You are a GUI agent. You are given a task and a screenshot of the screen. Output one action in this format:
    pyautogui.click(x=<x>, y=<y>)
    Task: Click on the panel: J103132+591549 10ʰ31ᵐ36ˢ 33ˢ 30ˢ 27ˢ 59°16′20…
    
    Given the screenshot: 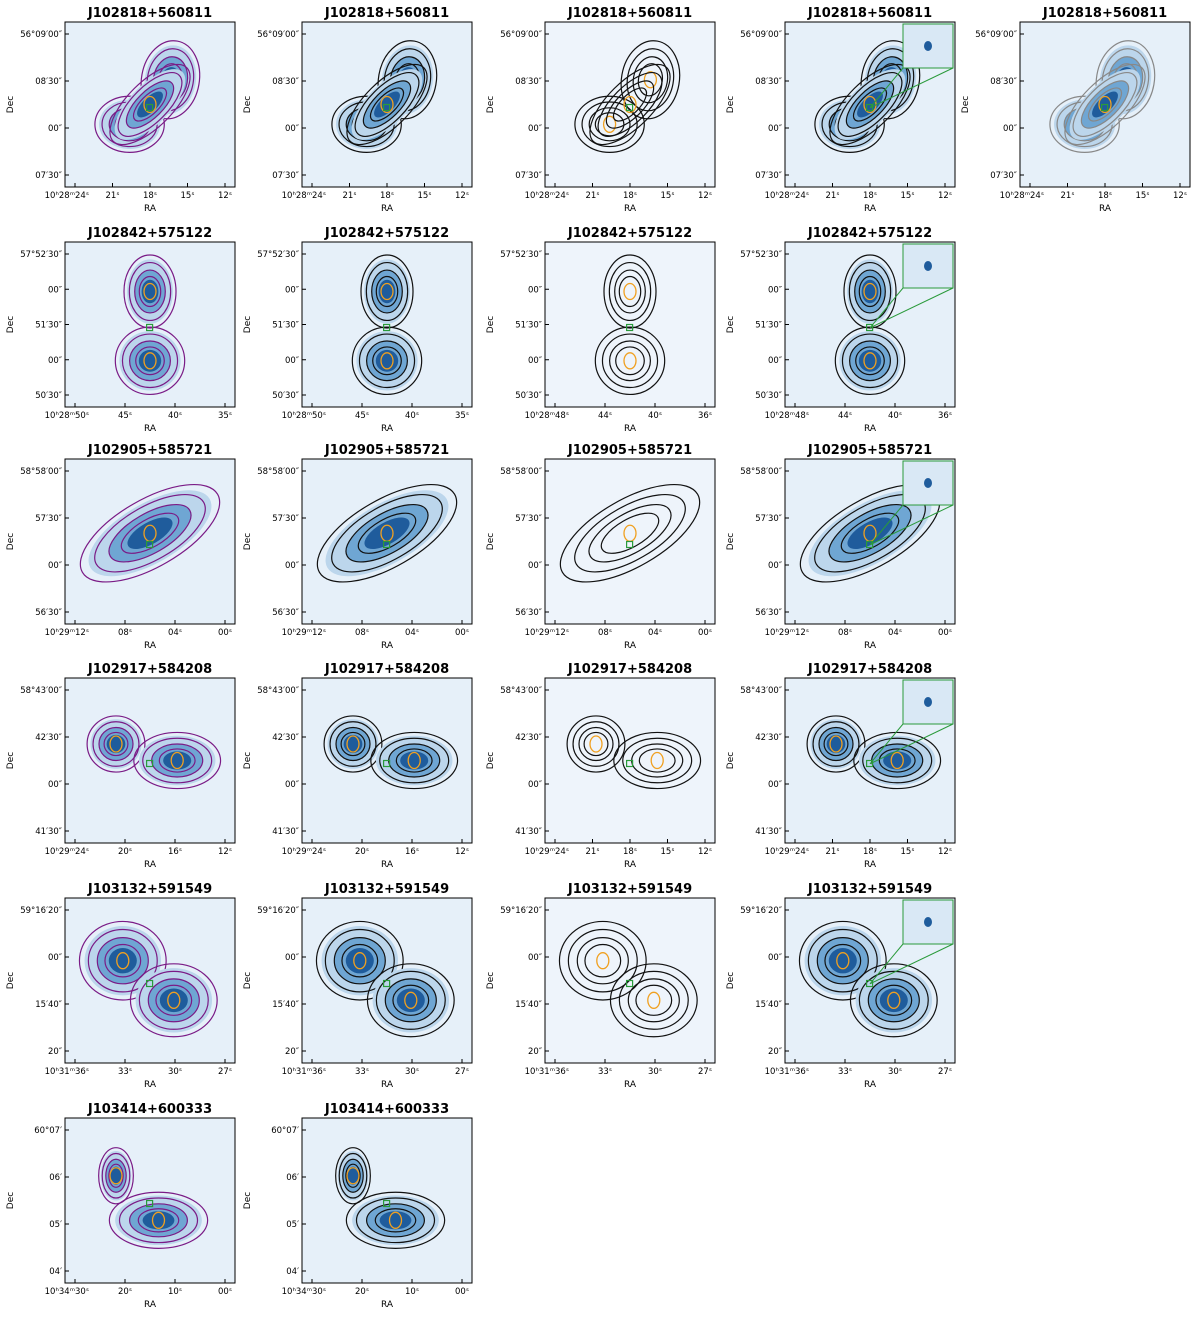 What is the action you would take?
    pyautogui.click(x=841, y=986)
    